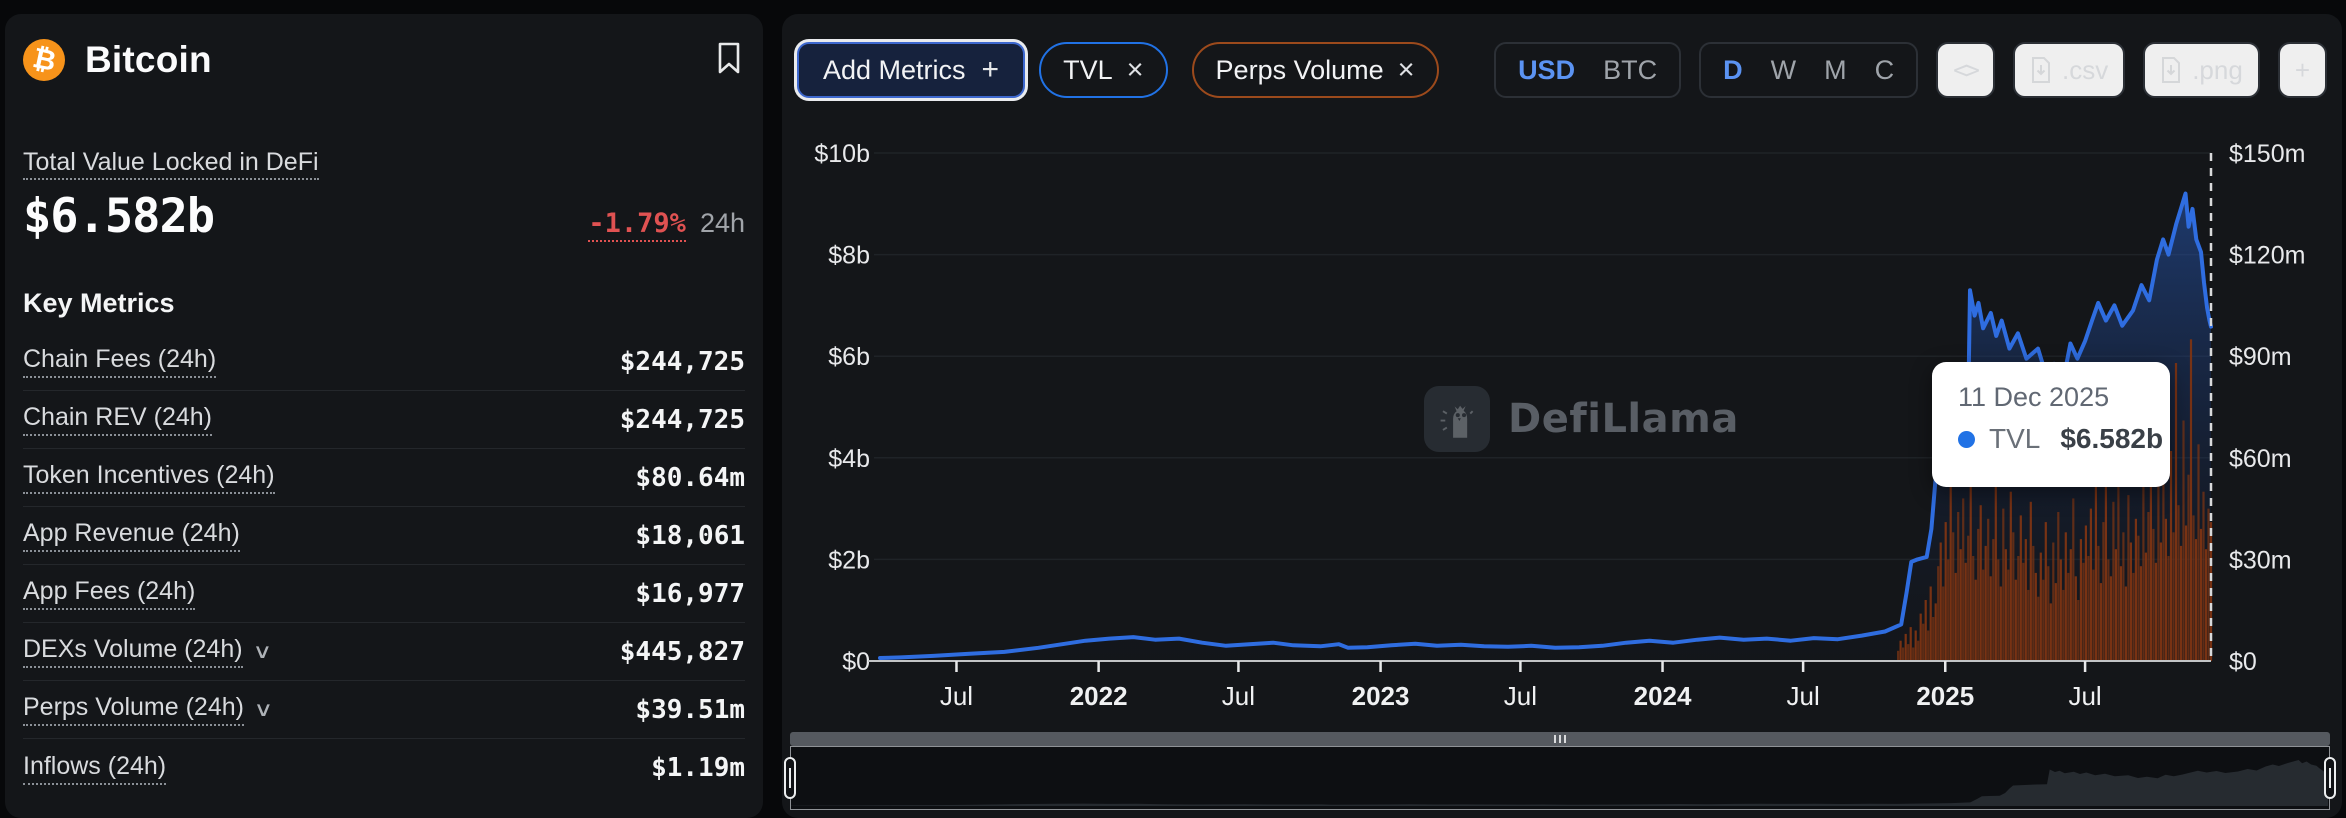 The height and width of the screenshot is (818, 2346). I want to click on metric-row: Perps Volume (24h) ∨ $39.51m, so click(384, 710).